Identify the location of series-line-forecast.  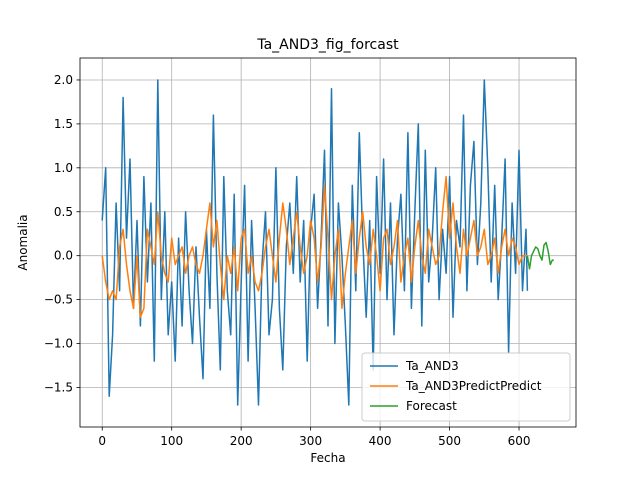
(540, 255).